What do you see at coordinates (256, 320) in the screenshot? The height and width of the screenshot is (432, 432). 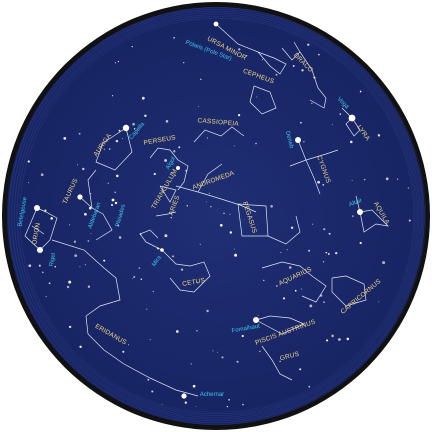 I see `fomalhaut-star` at bounding box center [256, 320].